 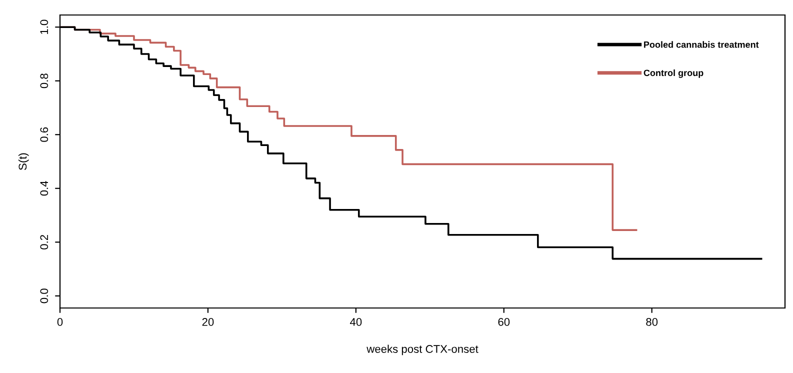 What do you see at coordinates (674, 73) in the screenshot?
I see `legend-label: Control group` at bounding box center [674, 73].